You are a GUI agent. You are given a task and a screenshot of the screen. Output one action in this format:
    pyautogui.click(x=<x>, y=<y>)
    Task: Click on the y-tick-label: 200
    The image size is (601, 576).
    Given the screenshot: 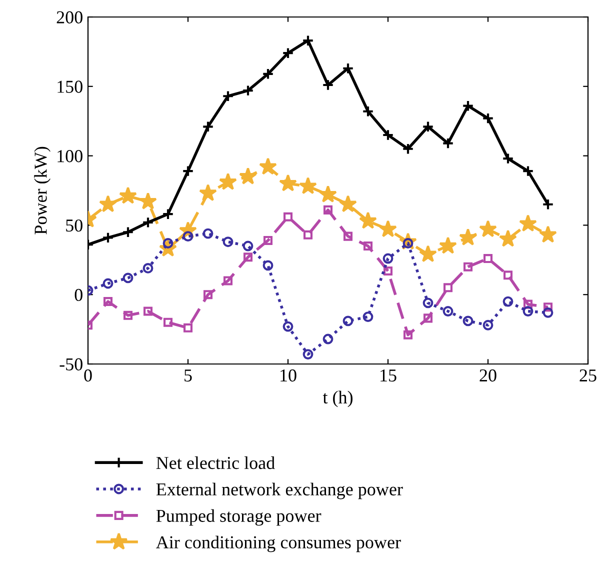 What is the action you would take?
    pyautogui.click(x=69, y=17)
    